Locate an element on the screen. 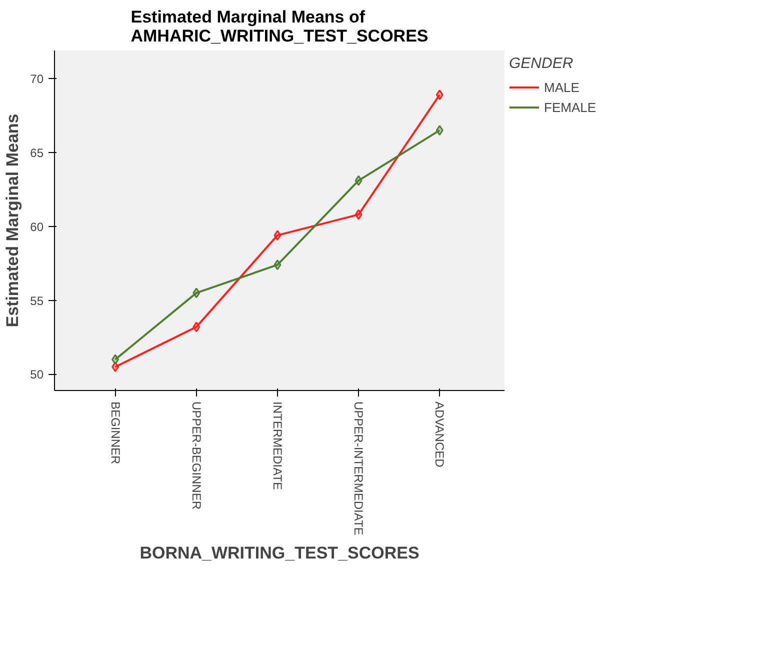  x-tick-label: UPPER-BEGINNER is located at coordinates (196, 456).